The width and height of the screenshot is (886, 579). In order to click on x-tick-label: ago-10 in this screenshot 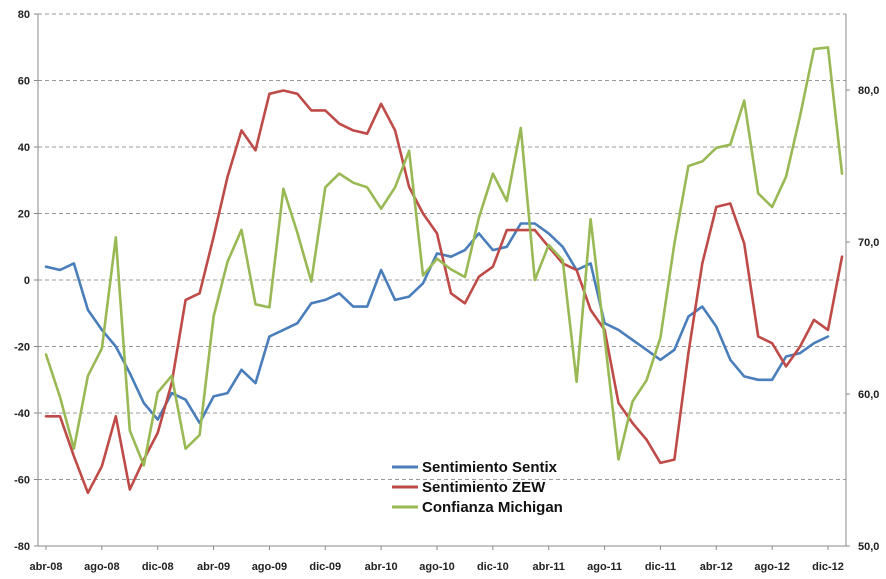, I will do `click(436, 567)`.